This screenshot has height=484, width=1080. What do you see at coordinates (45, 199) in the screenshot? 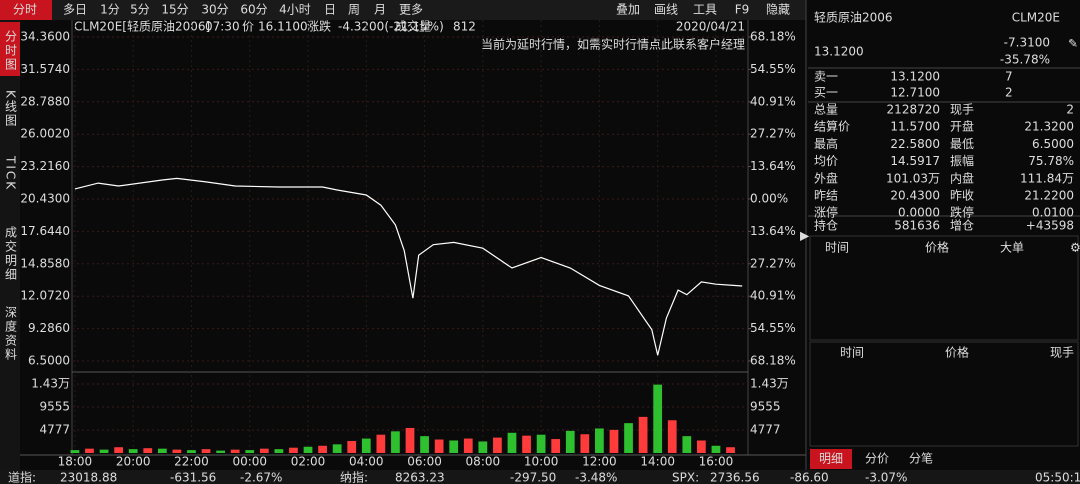
I see `y-tick-label: 20.4300` at bounding box center [45, 199].